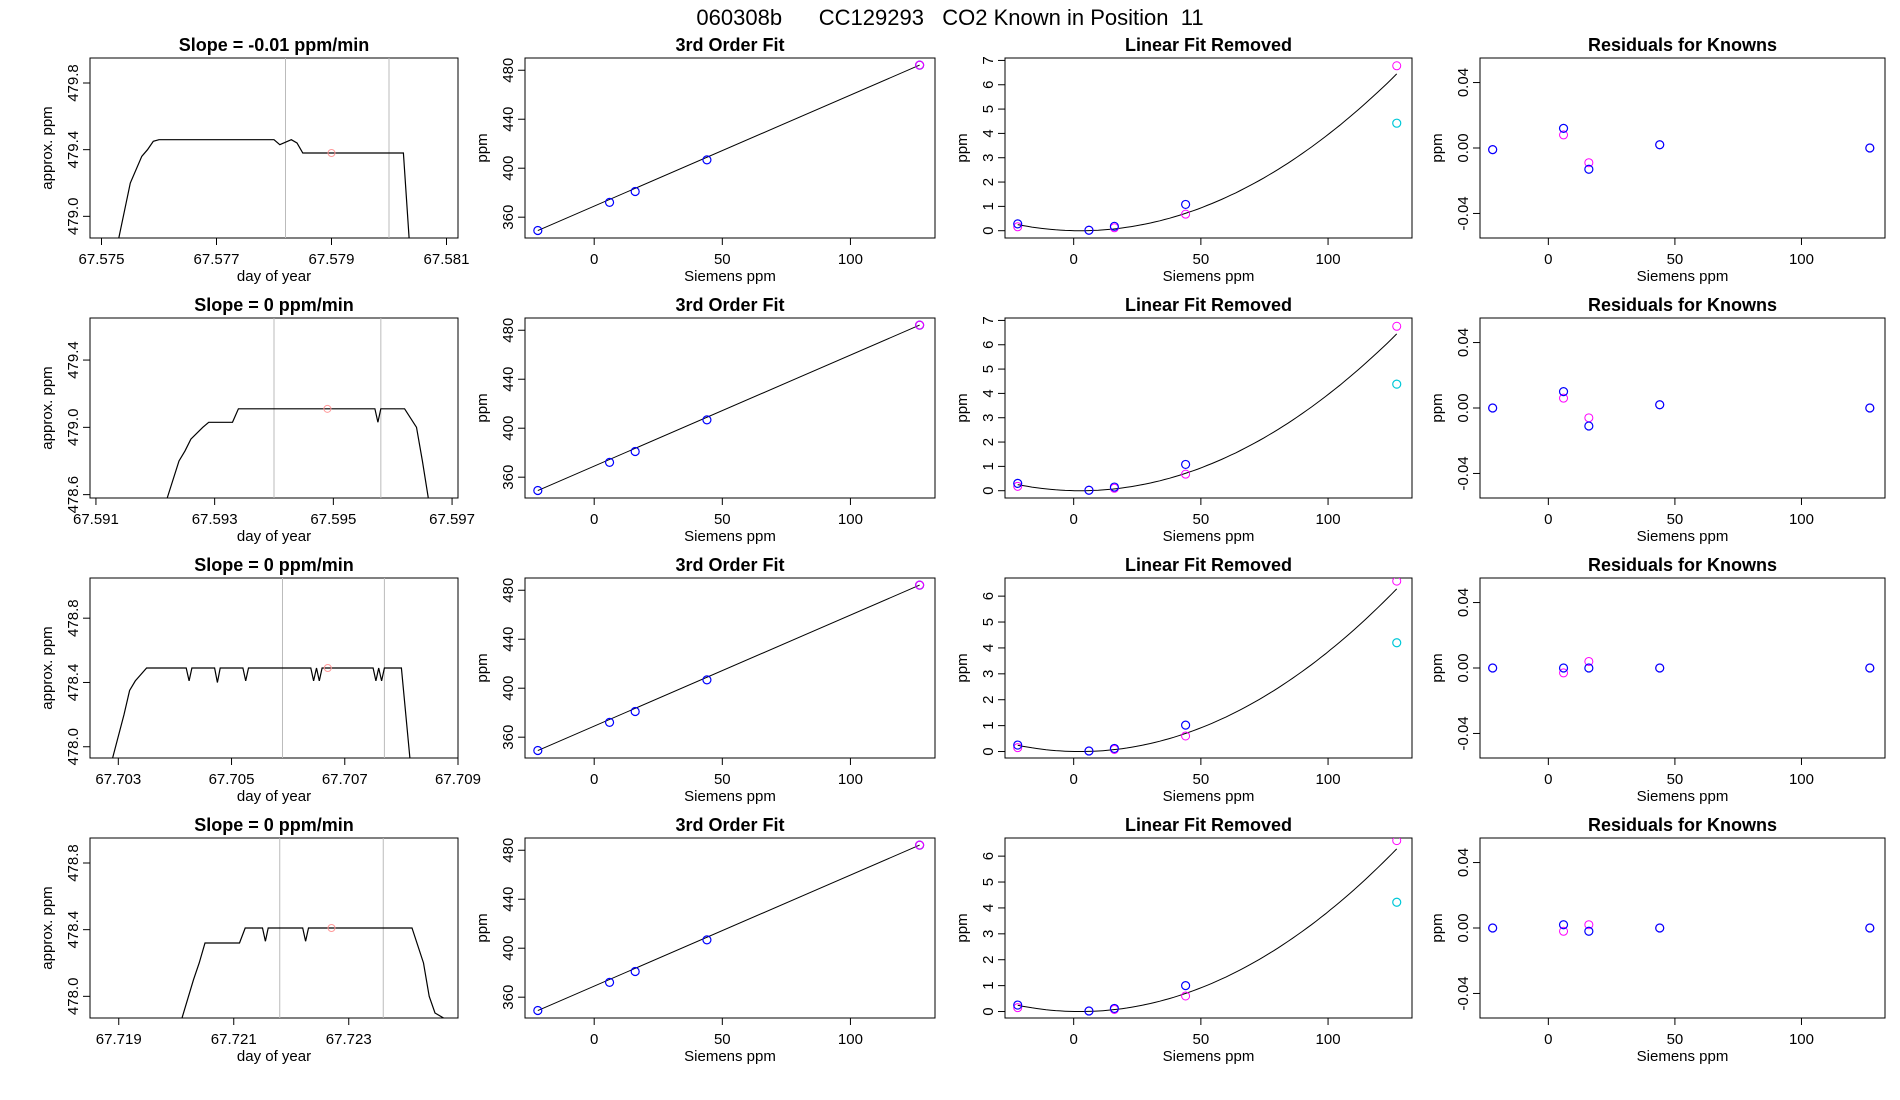 The image size is (1900, 1100). What do you see at coordinates (73, 997) in the screenshot?
I see `y-tick-label: 478.0` at bounding box center [73, 997].